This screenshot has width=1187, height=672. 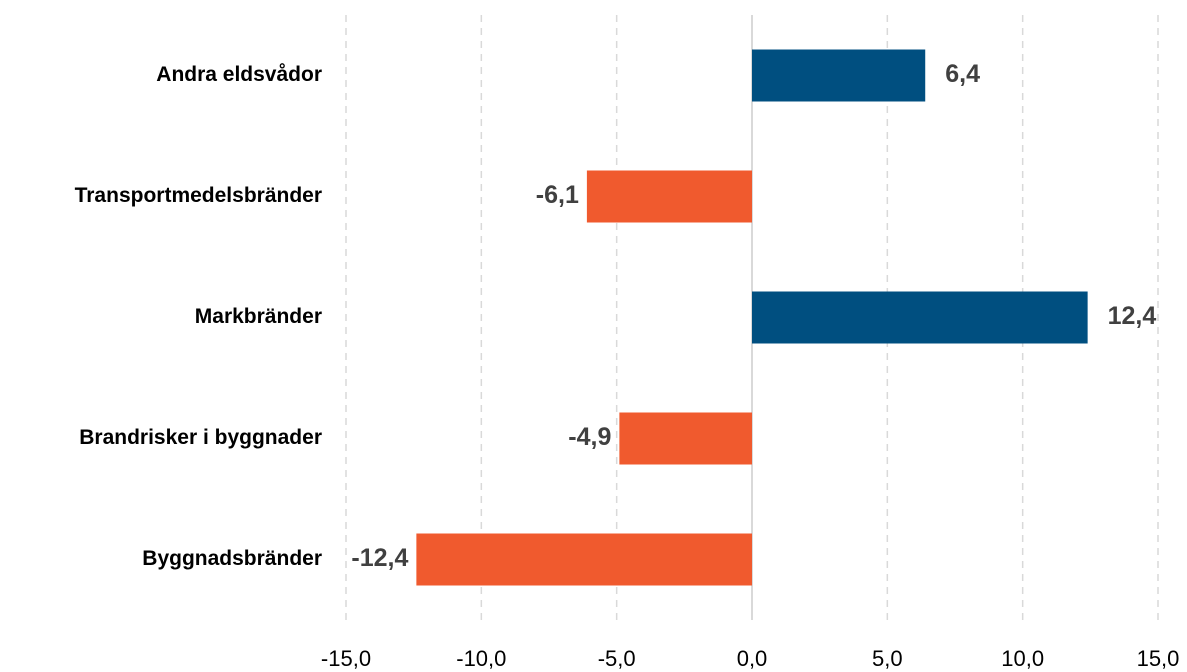 What do you see at coordinates (1132, 316) in the screenshot?
I see `value-label: 12,4` at bounding box center [1132, 316].